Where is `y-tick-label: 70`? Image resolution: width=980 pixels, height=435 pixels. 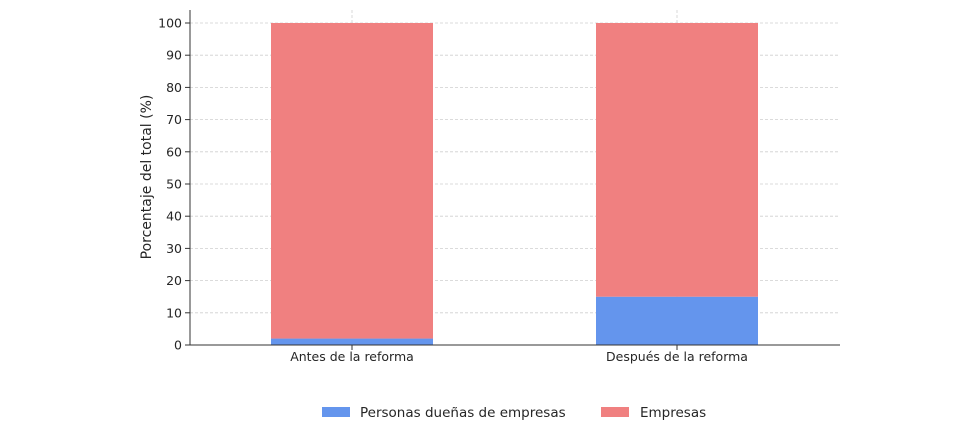 y-tick-label: 70 is located at coordinates (174, 119).